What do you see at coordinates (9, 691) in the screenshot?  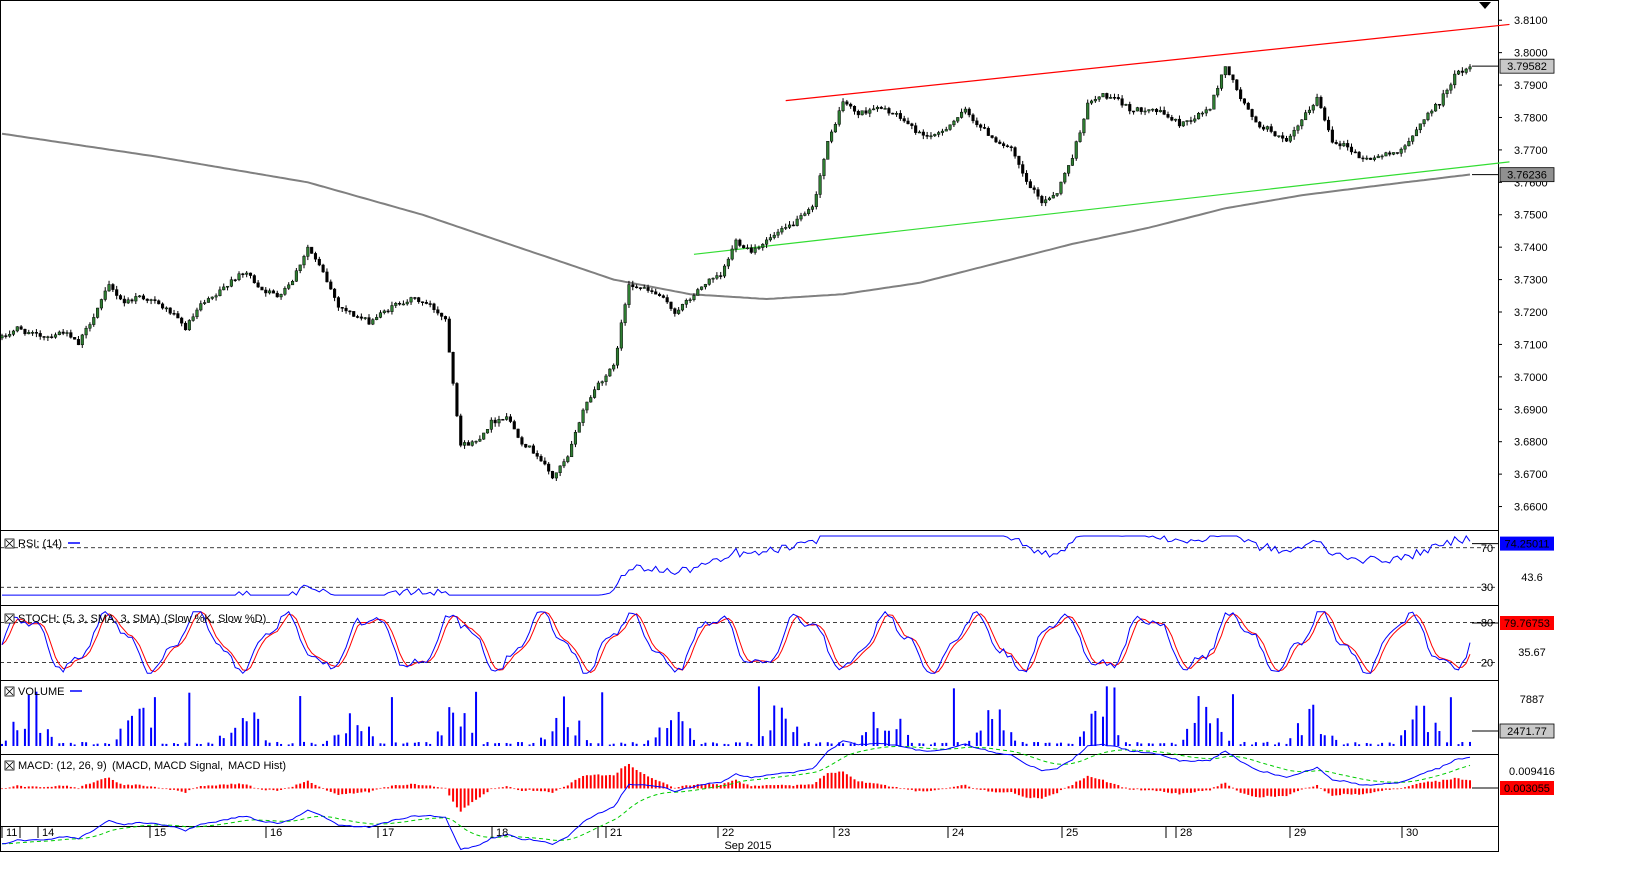 I see `close-box-icon-cross` at bounding box center [9, 691].